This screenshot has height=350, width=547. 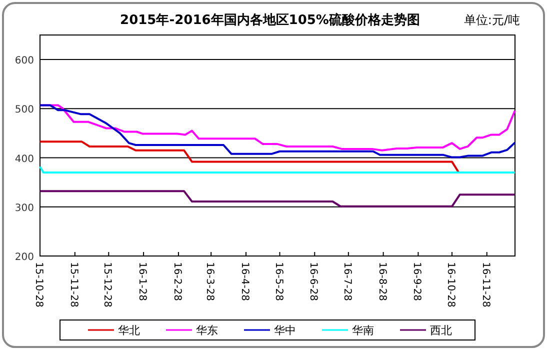 I want to click on x-tick-label: 15-11-28, so click(x=73, y=285).